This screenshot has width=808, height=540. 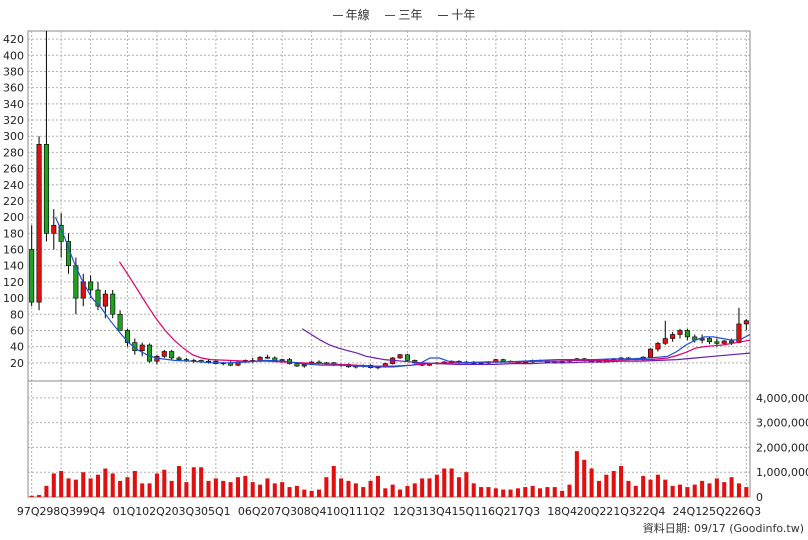 I want to click on x-tick-label: 25Q2, so click(x=717, y=511).